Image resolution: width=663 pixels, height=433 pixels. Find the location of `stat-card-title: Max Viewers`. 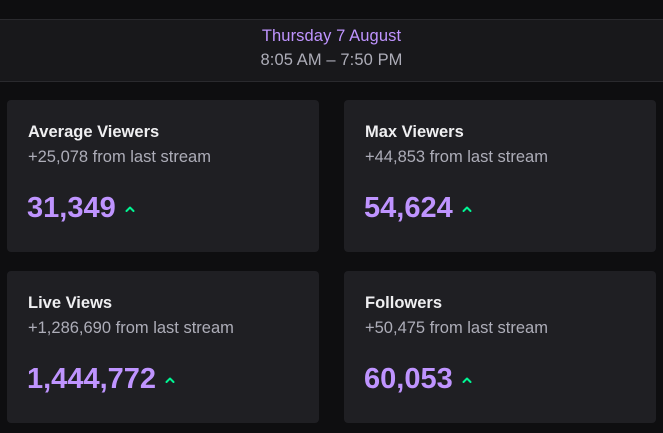

stat-card-title: Max Viewers is located at coordinates (414, 132).